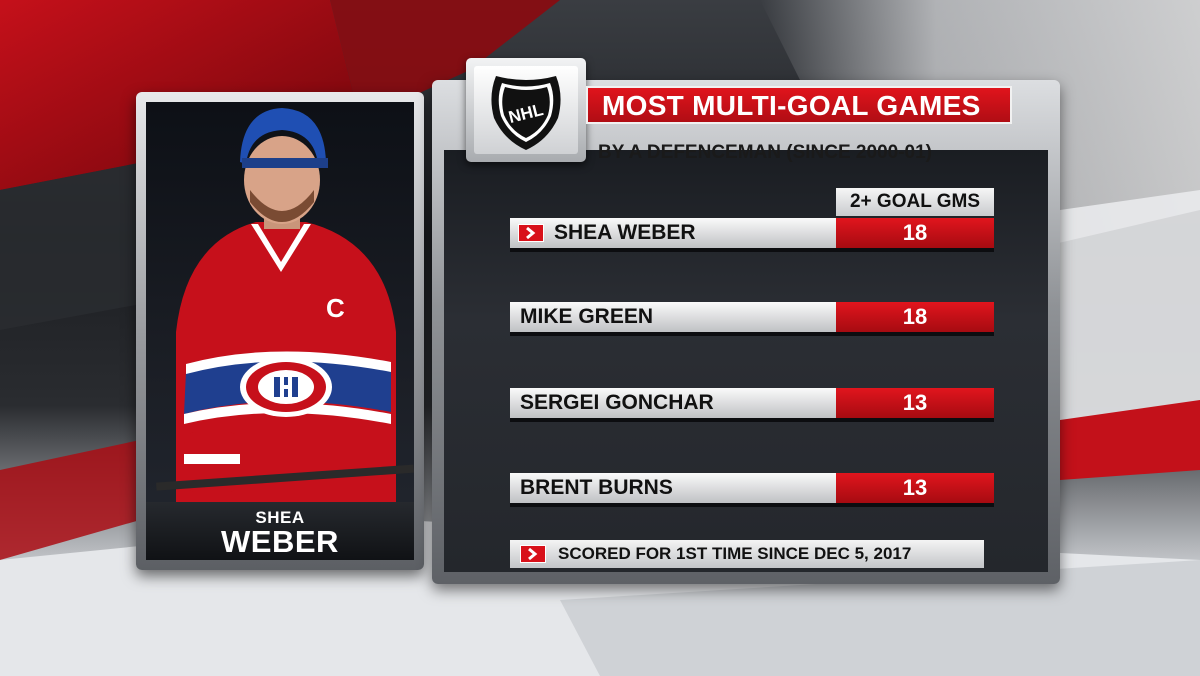 This screenshot has height=676, width=1200. Describe the element at coordinates (915, 202) in the screenshot. I see `column-header: 2+ GOAL GMS` at that location.